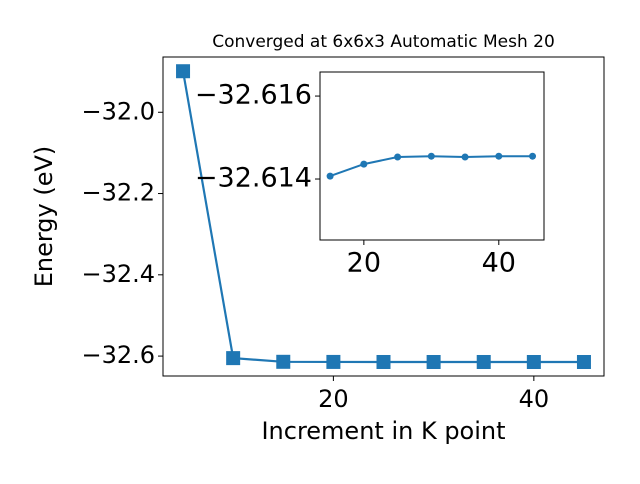 The image size is (640, 484). I want to click on x-axis-label: Increment in K point, so click(383, 431).